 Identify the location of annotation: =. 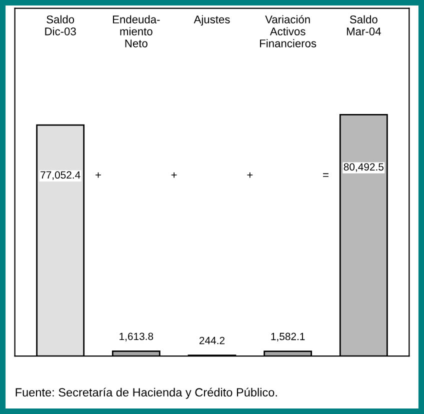
(325, 175).